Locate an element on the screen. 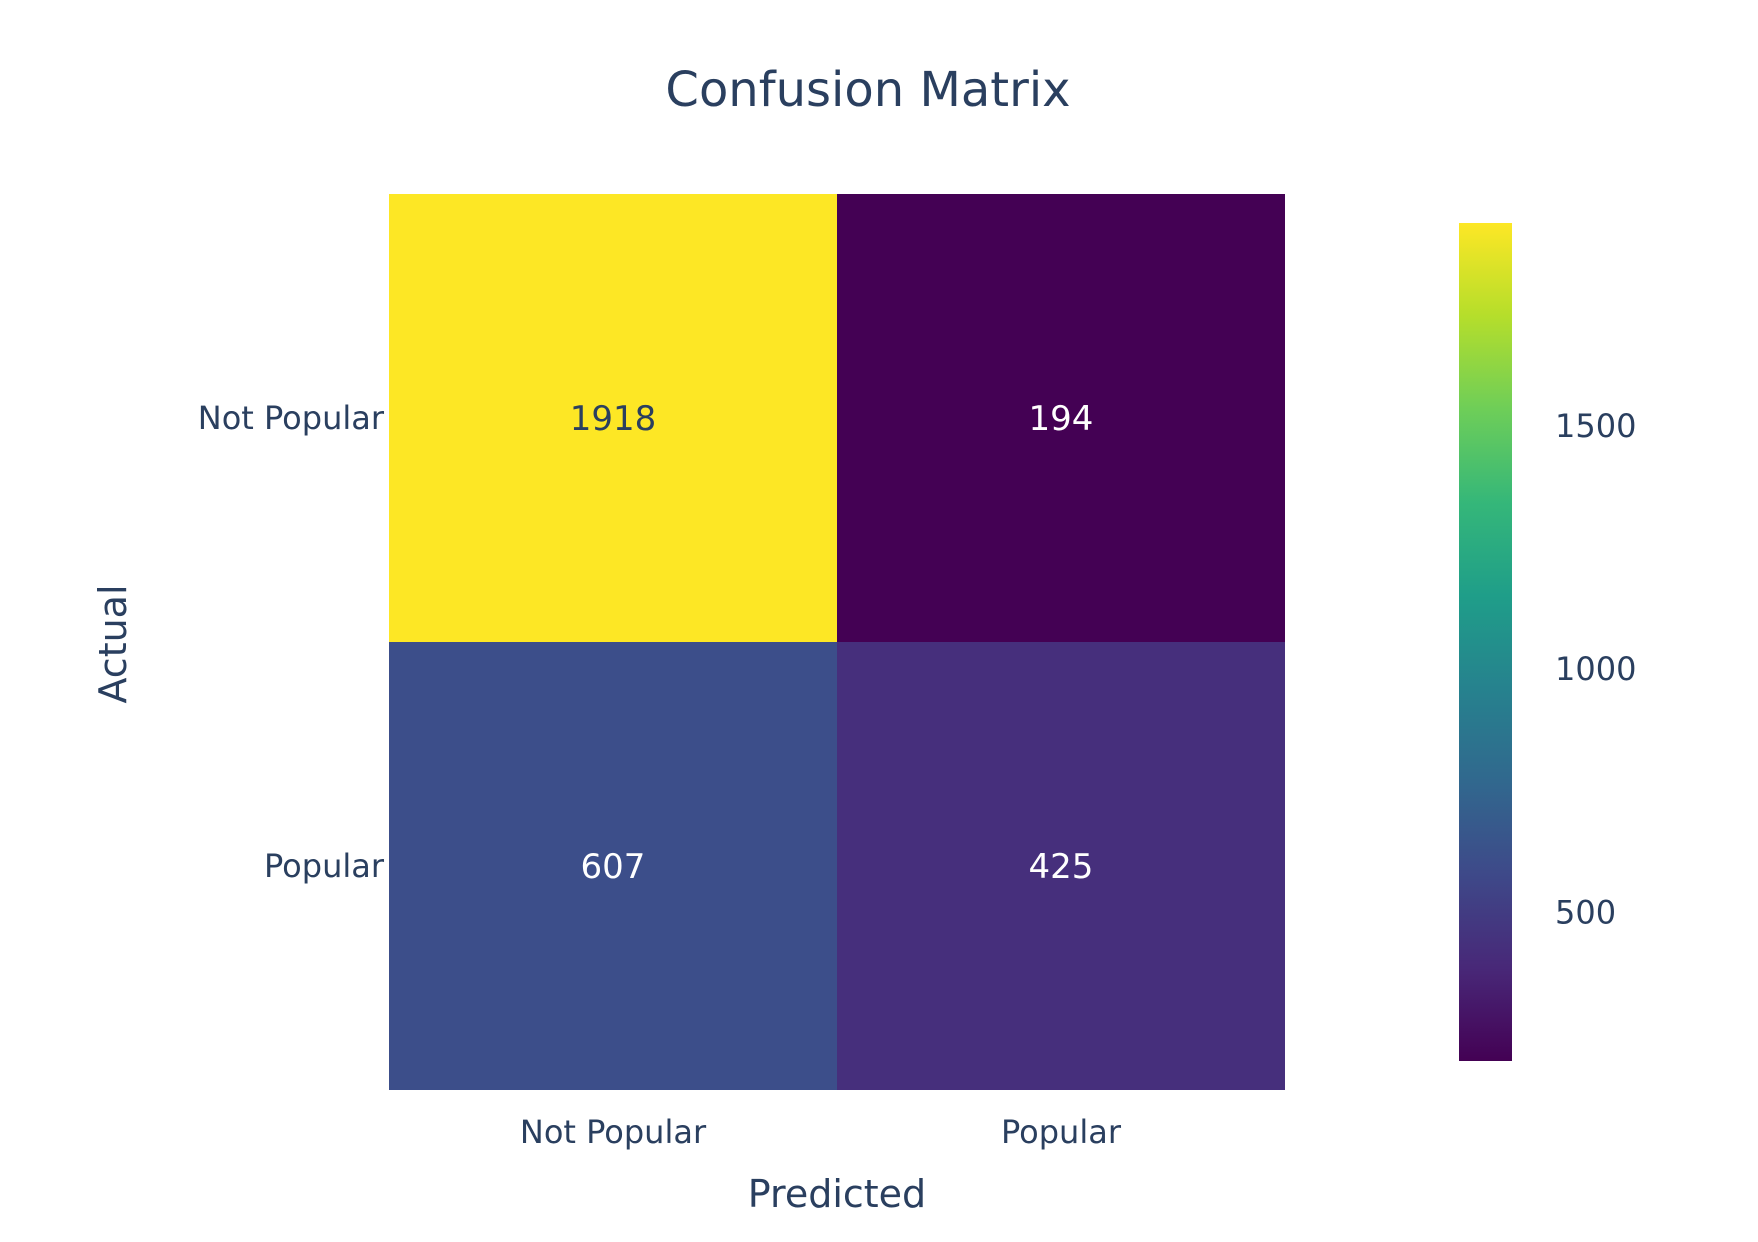 The image size is (1758, 1242). colorbar is located at coordinates (1485, 642).